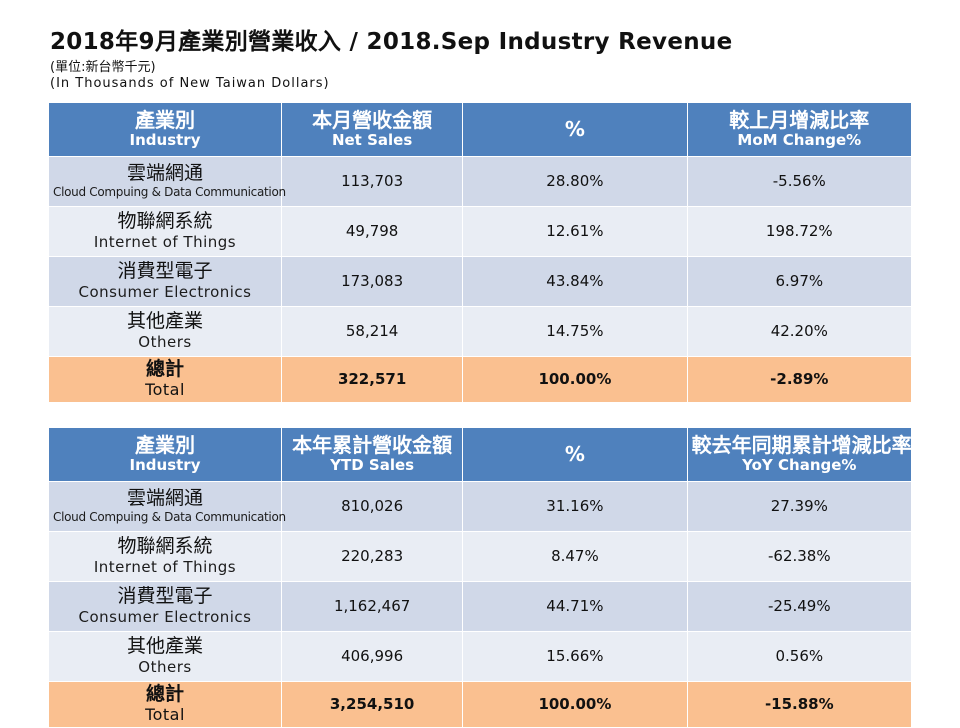 The image size is (960, 728). I want to click on total-net-sales-cell: 322,571, so click(372, 379).